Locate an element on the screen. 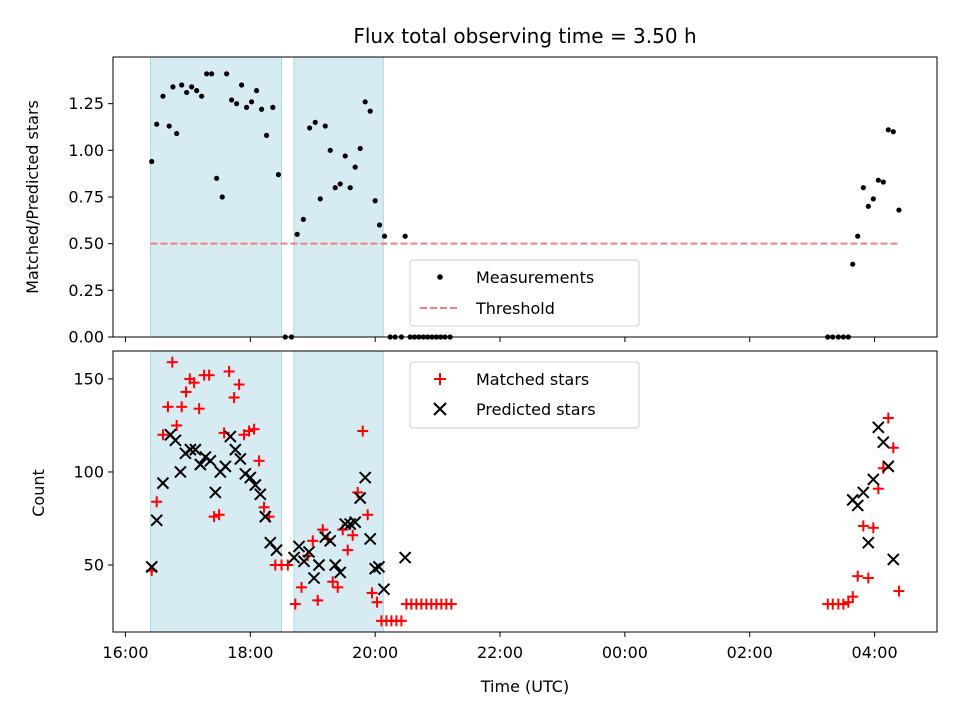 This screenshot has height=720, width=960. y-tick-label: 1.25 is located at coordinates (86, 103).